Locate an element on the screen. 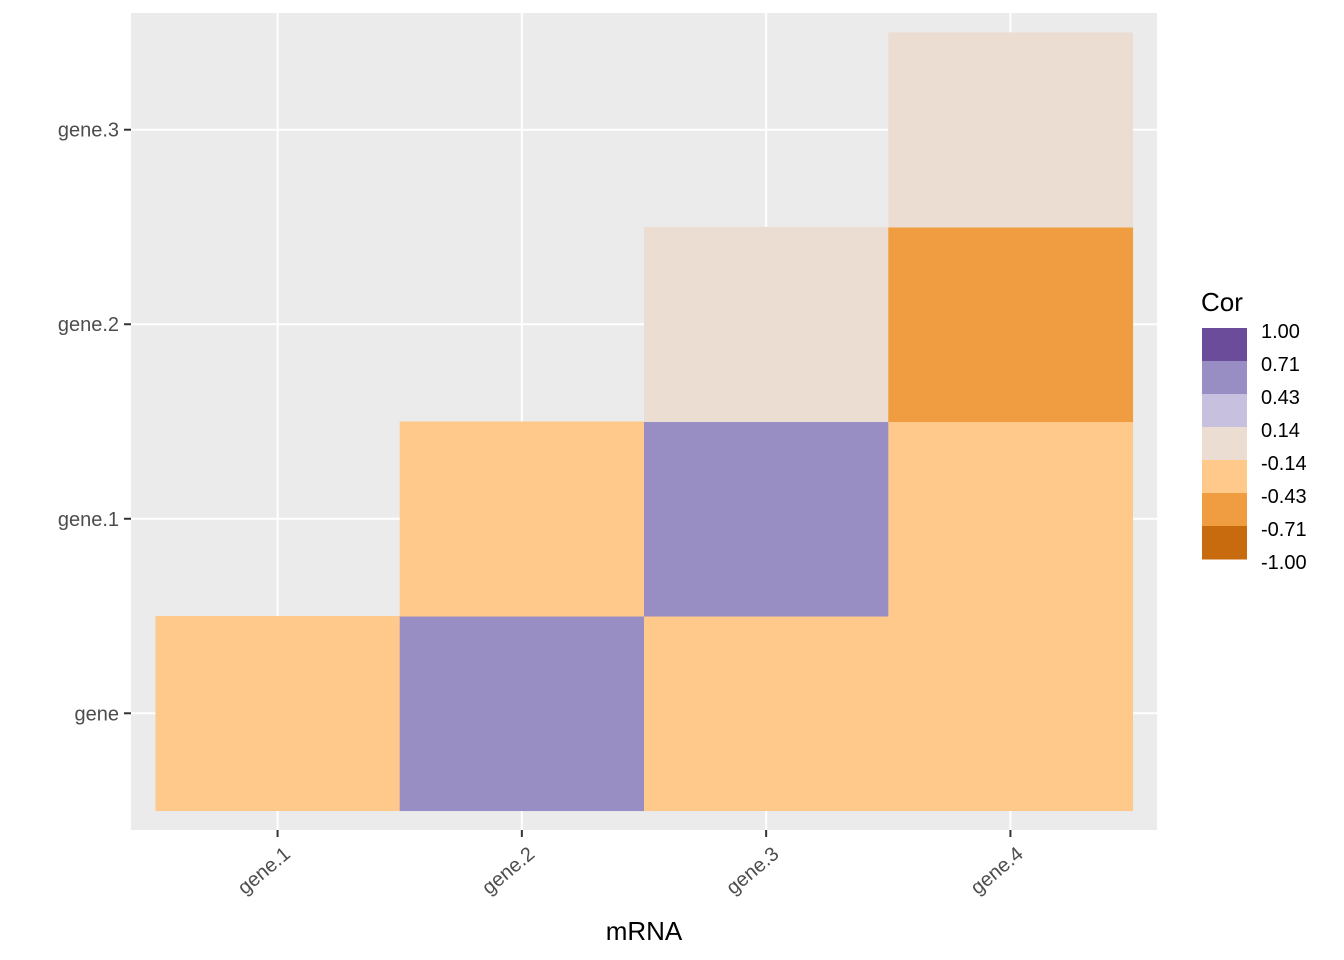 Image resolution: width=1344 pixels, height=960 pixels. x-axis-title: mRNA is located at coordinates (644, 931).